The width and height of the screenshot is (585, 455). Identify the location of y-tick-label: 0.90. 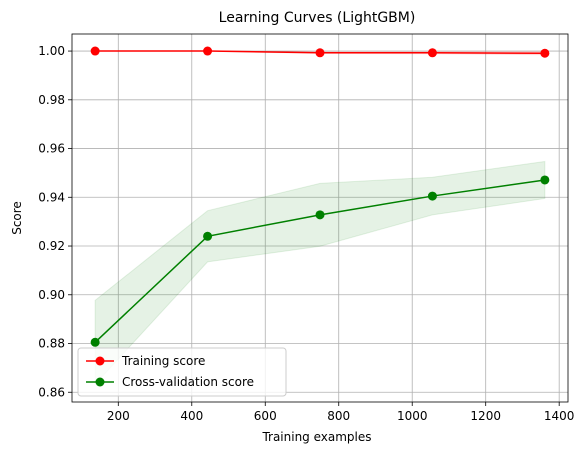
(51, 295).